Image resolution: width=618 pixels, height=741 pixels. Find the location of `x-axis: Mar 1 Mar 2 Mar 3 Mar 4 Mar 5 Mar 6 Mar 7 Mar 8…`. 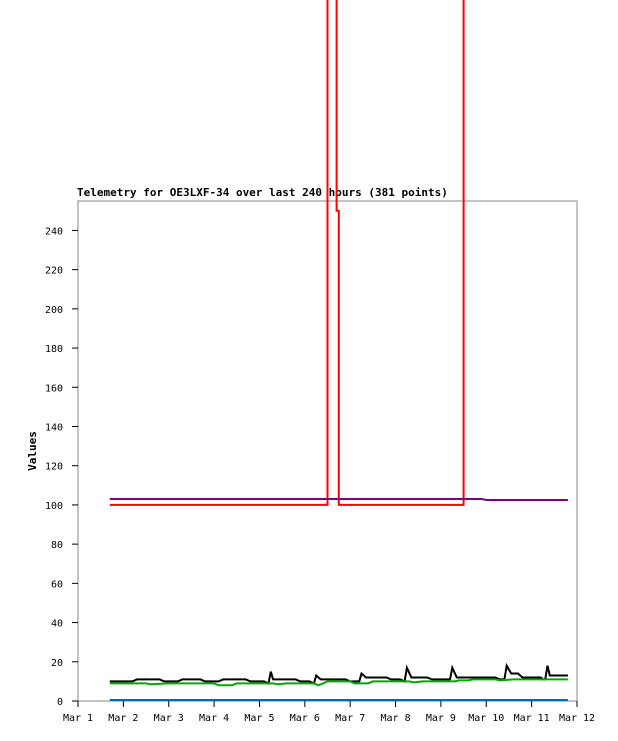

x-axis: Mar 1 Mar 2 Mar 3 Mar 4 Mar 5 Mar 6 Mar 7 Mar 8… is located at coordinates (329, 712).